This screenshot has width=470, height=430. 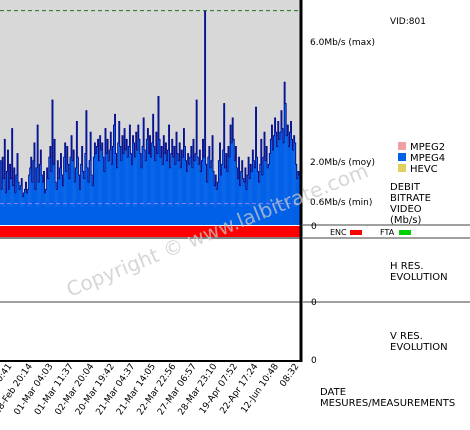 I want to click on max-label: 6.0Mb/s (max), so click(x=342, y=43).